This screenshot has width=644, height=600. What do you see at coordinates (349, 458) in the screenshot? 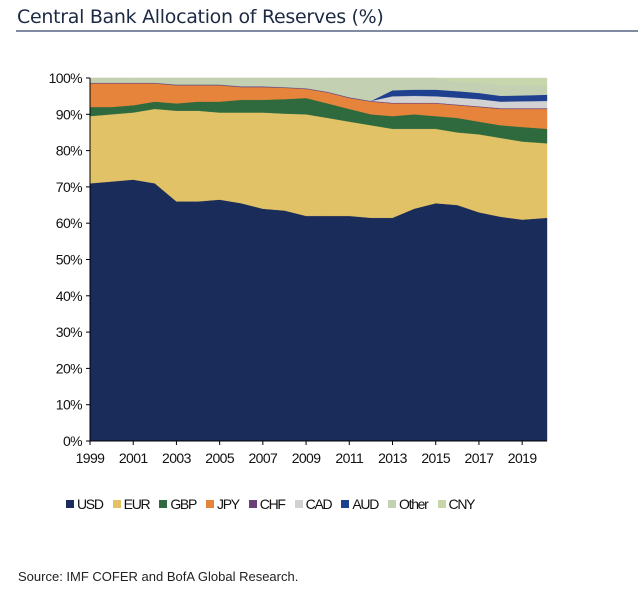
I see `x-tick-label: 2011` at bounding box center [349, 458].